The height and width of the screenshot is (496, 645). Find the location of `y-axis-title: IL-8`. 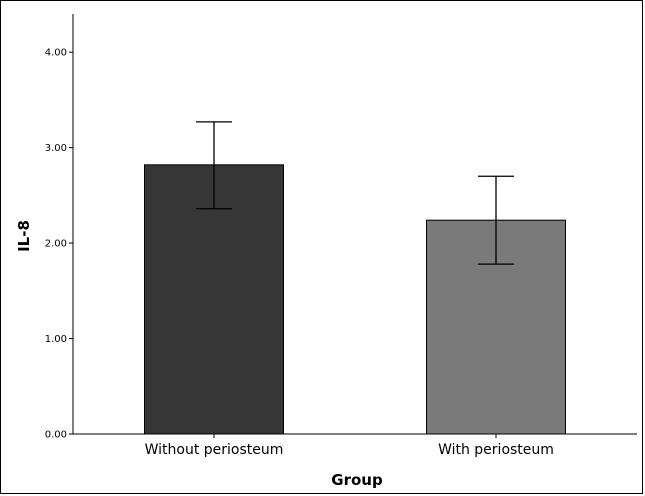

y-axis-title: IL-8 is located at coordinates (24, 236).